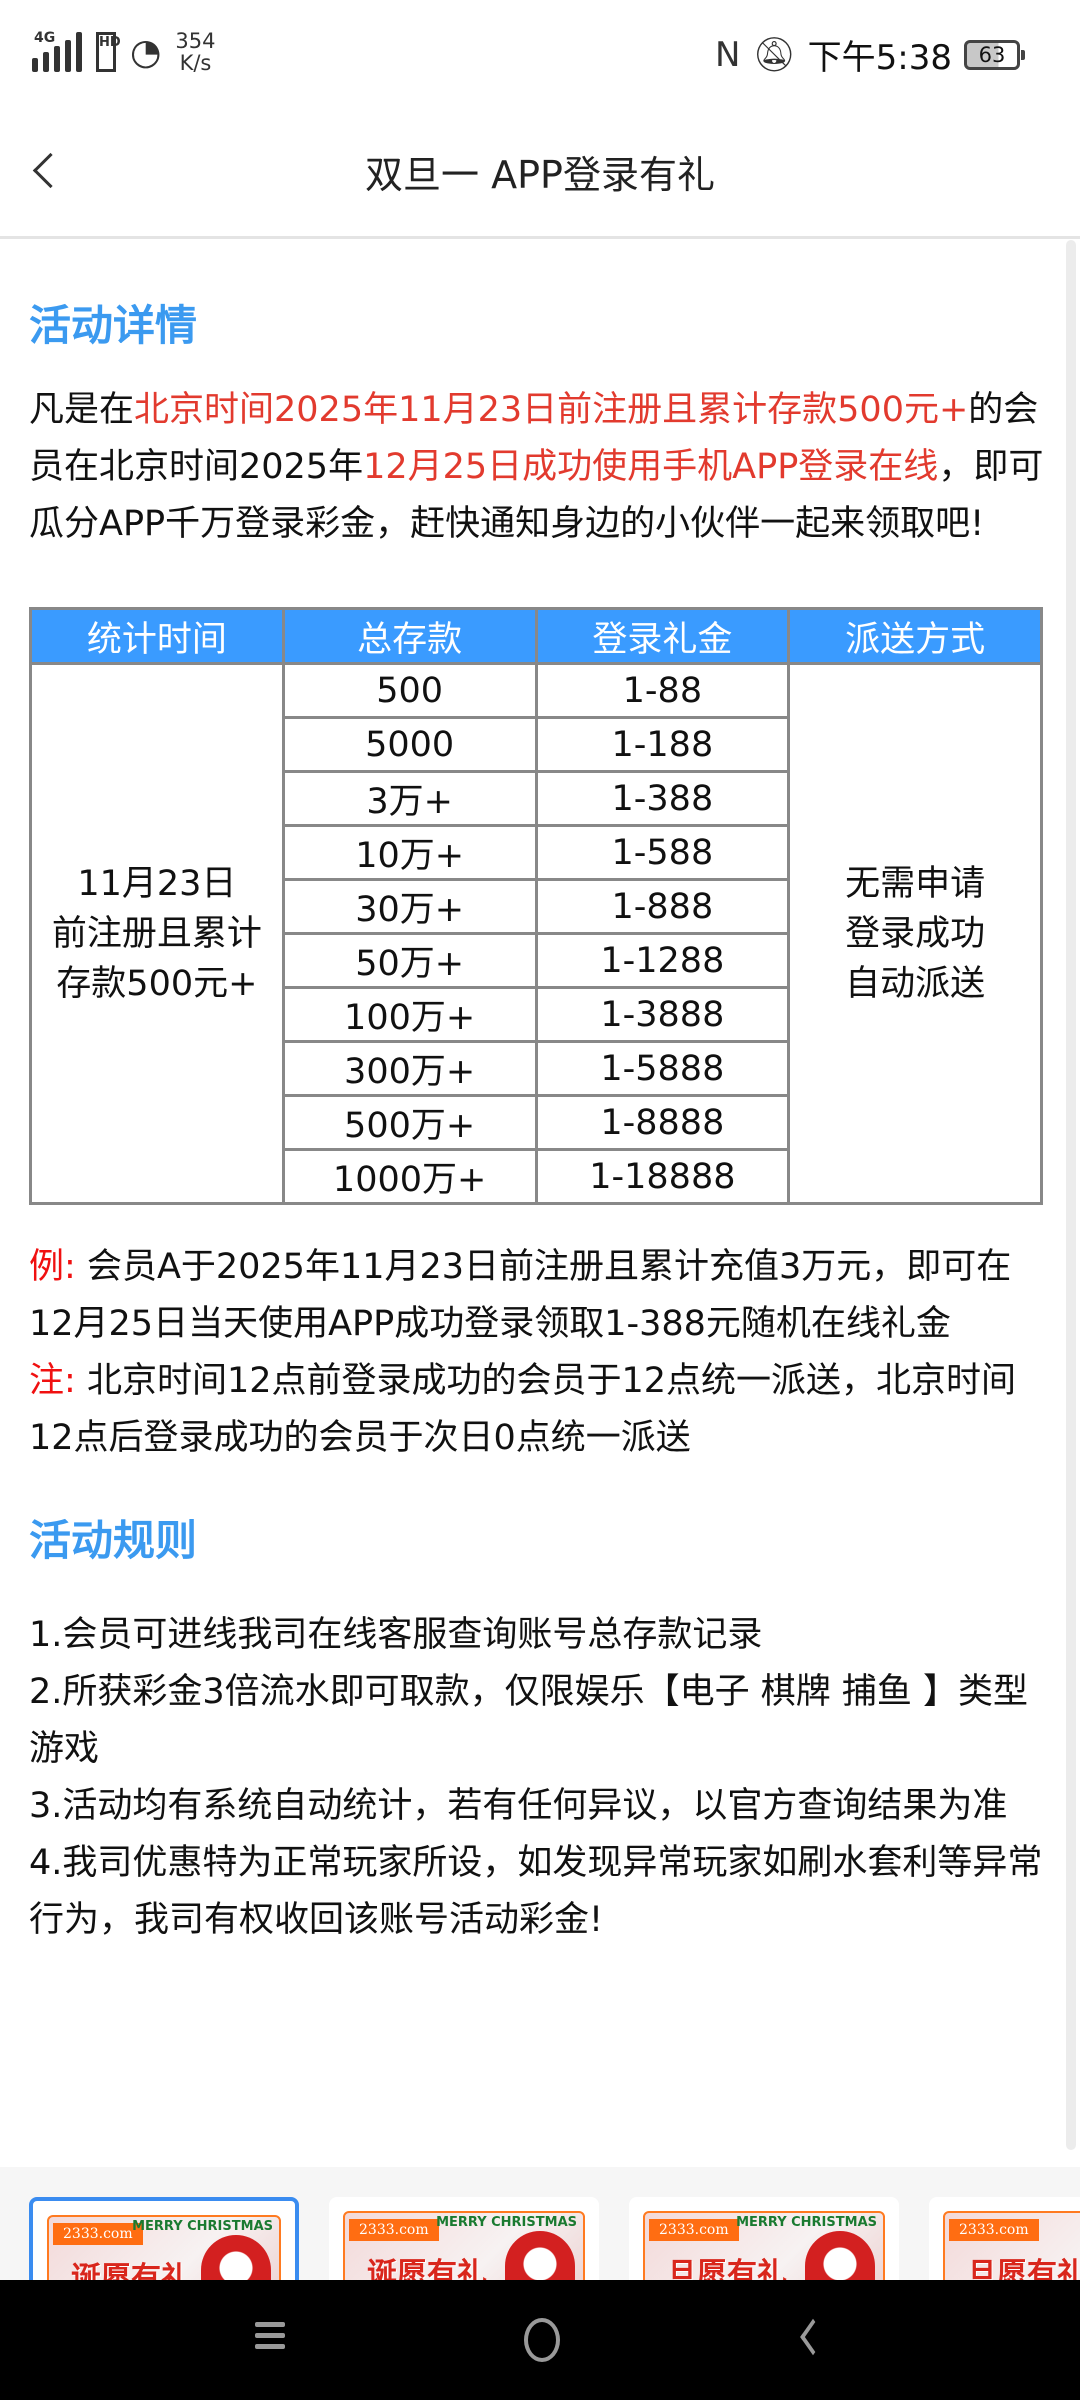  I want to click on column-header: 总存款, so click(409, 636).